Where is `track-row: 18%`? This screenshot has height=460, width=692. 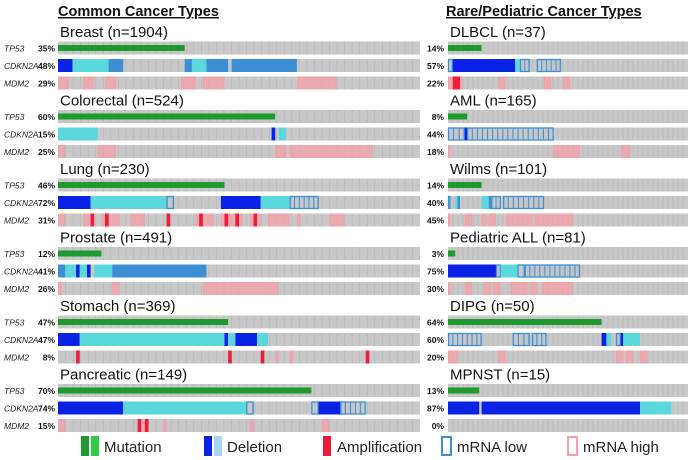 track-row: 18% is located at coordinates (557, 151).